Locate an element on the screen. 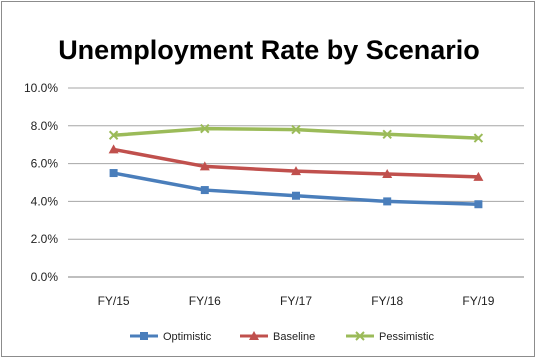  y-tick-label: 8.0% is located at coordinates (45, 126).